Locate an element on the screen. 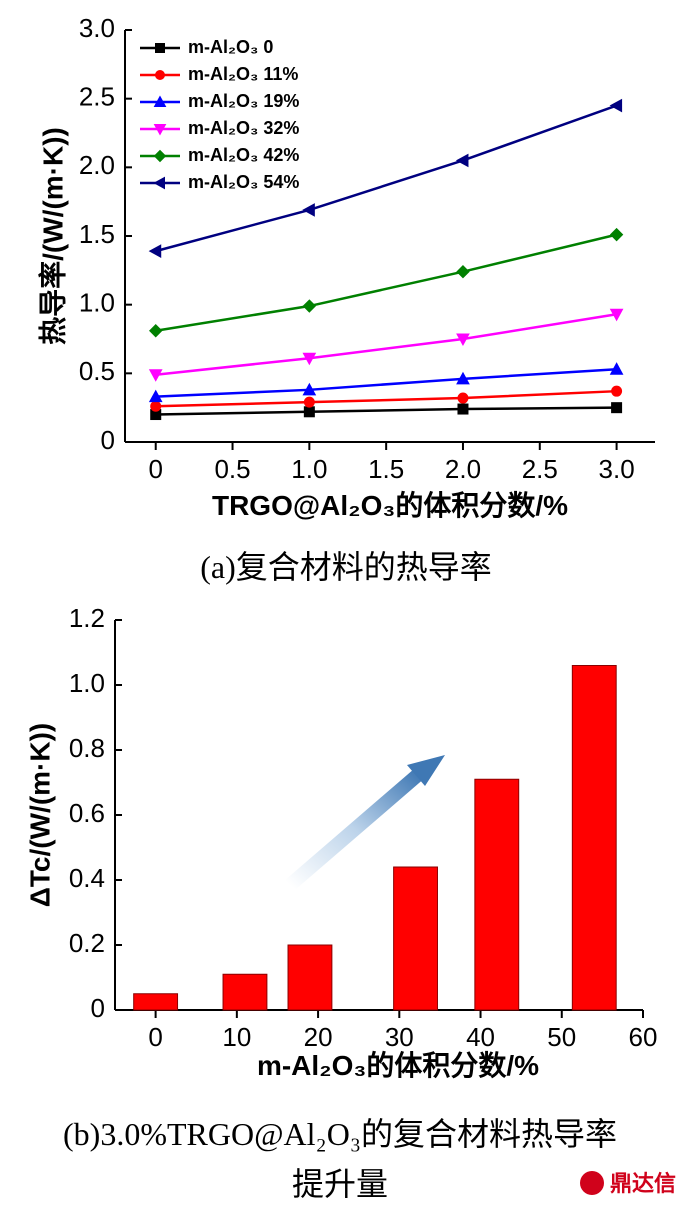 This screenshot has width=693, height=1209. chart-a-legend-label: m-Al₂O₃ 19% is located at coordinates (243, 101).